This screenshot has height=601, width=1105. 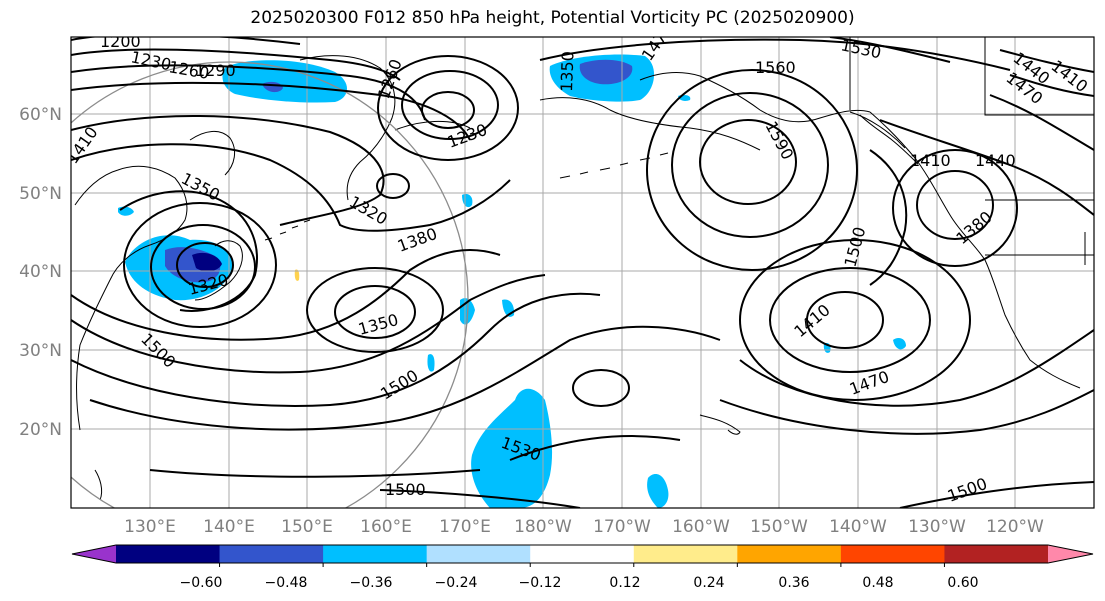 What do you see at coordinates (622, 527) in the screenshot?
I see `lon-label: 170°W` at bounding box center [622, 527].